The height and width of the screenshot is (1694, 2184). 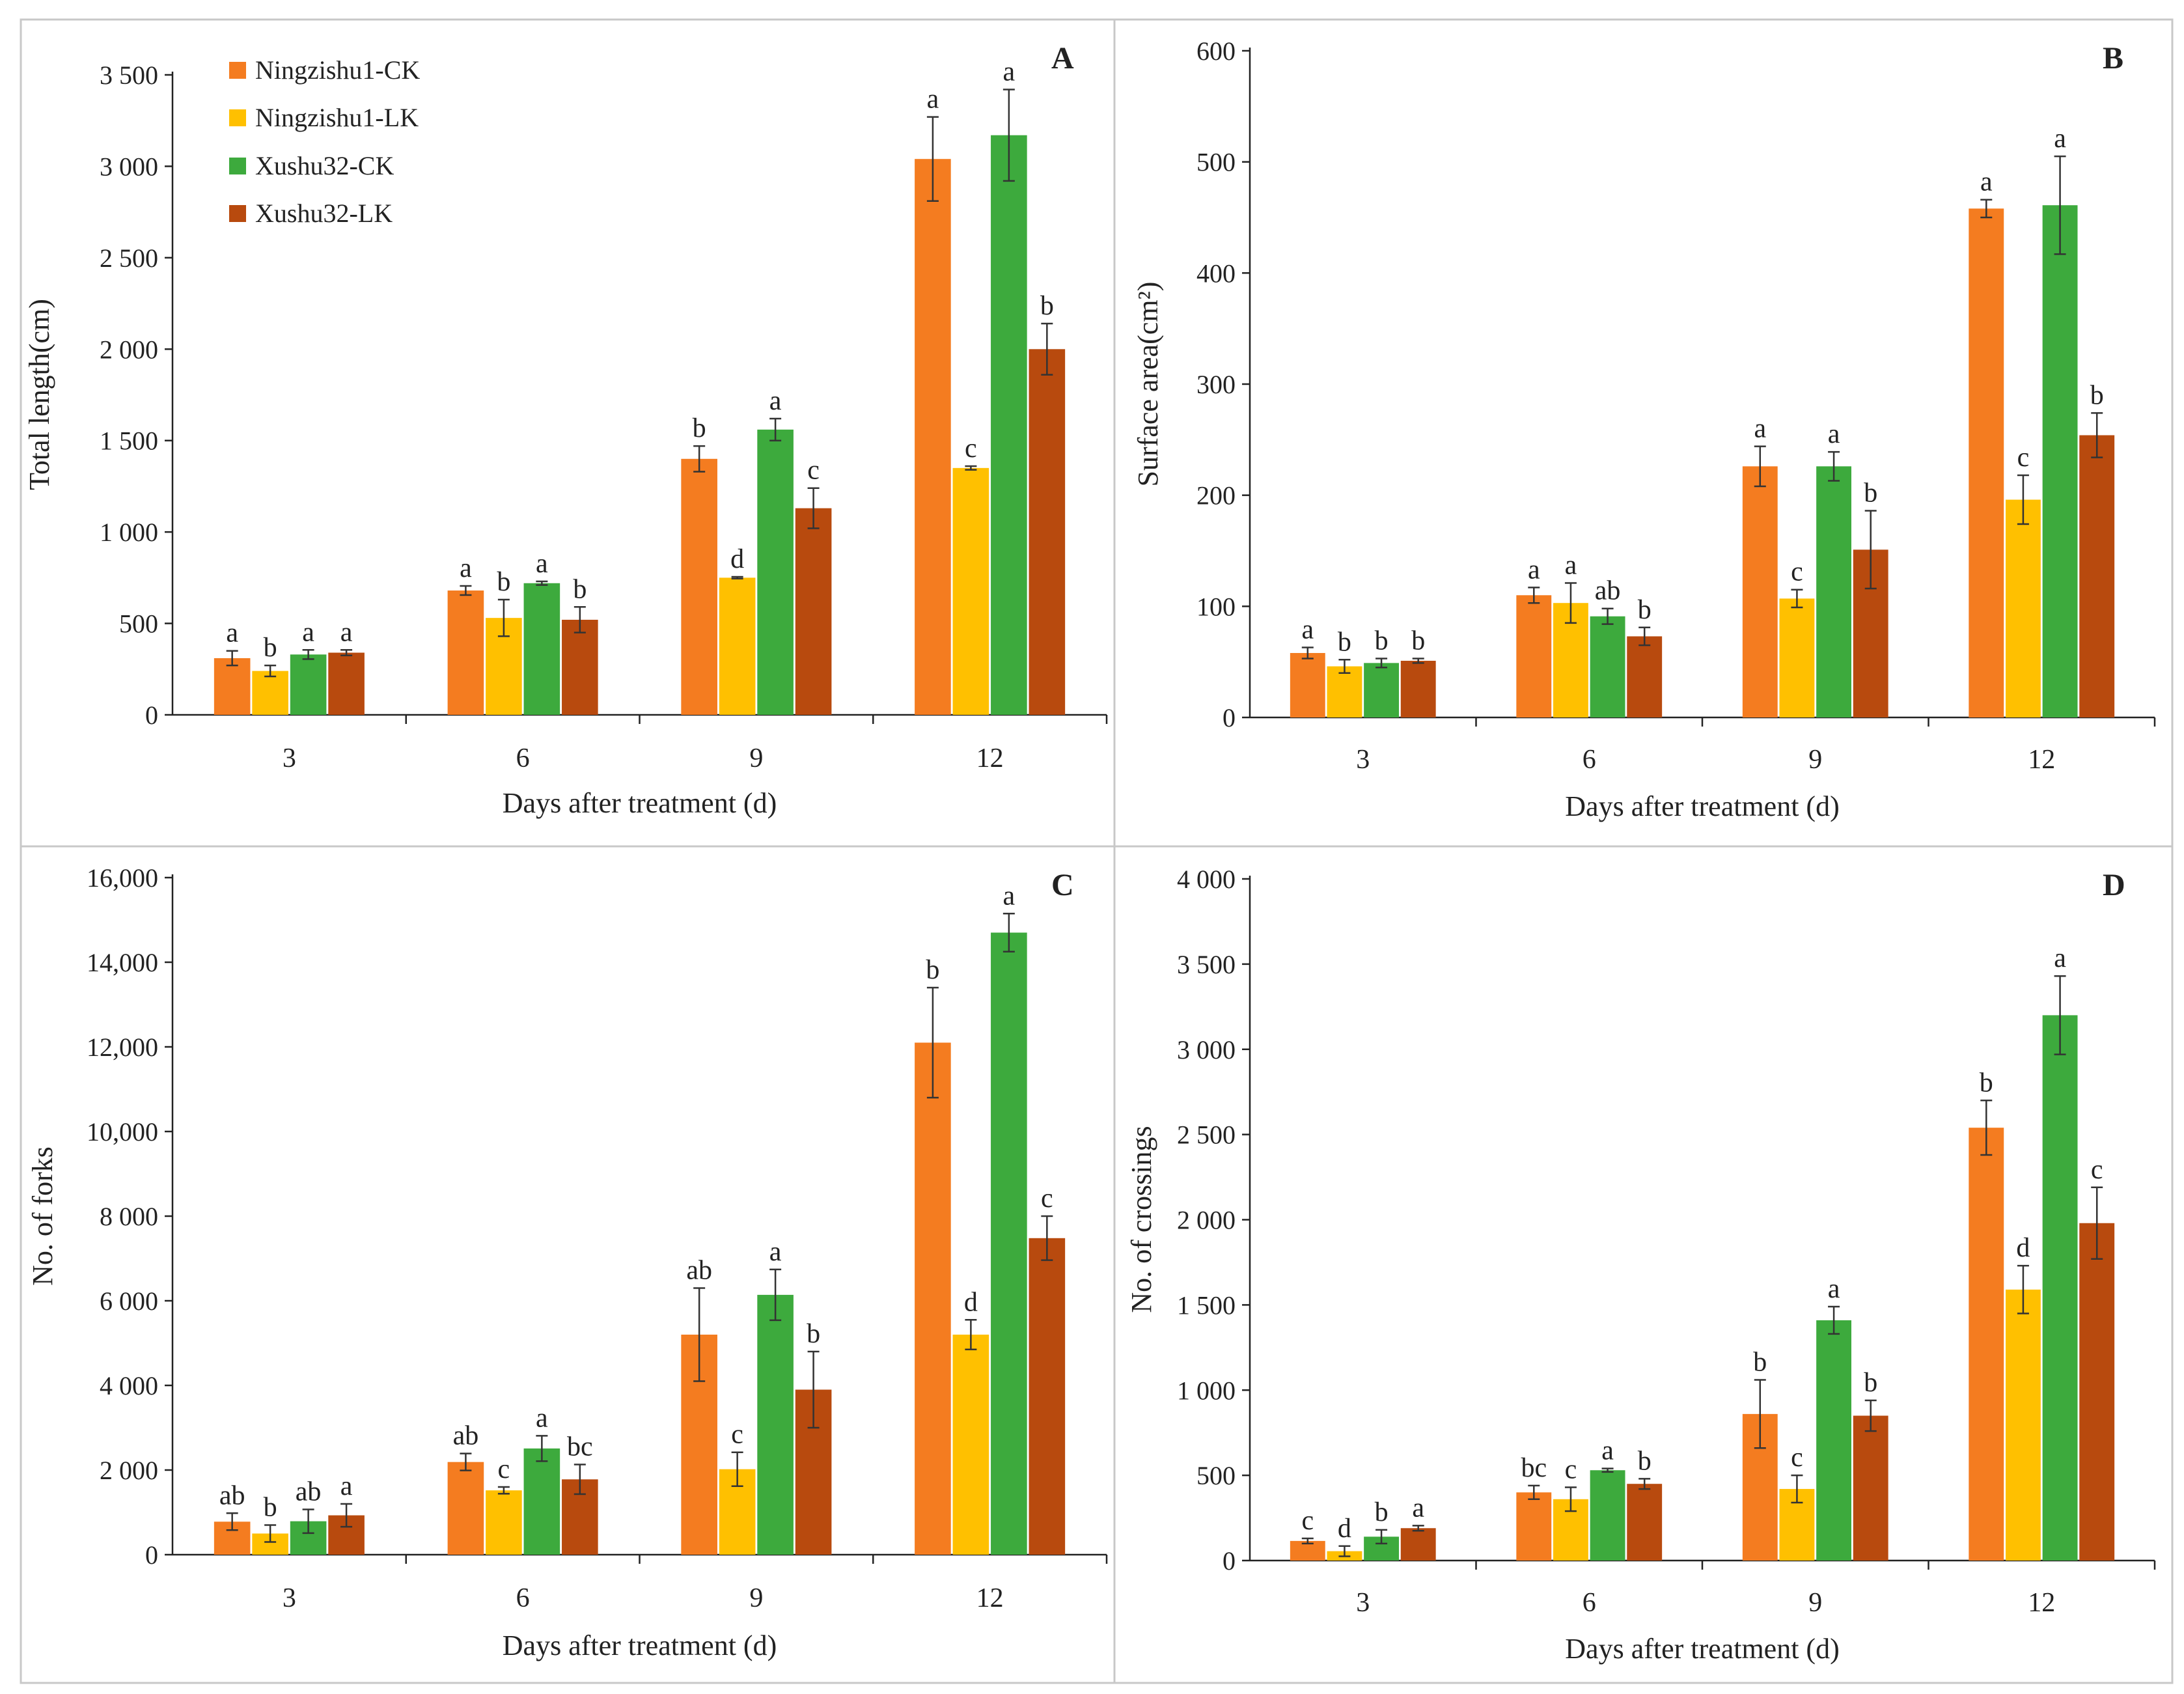 What do you see at coordinates (151, 715) in the screenshot?
I see `y-tick-label-a: 0` at bounding box center [151, 715].